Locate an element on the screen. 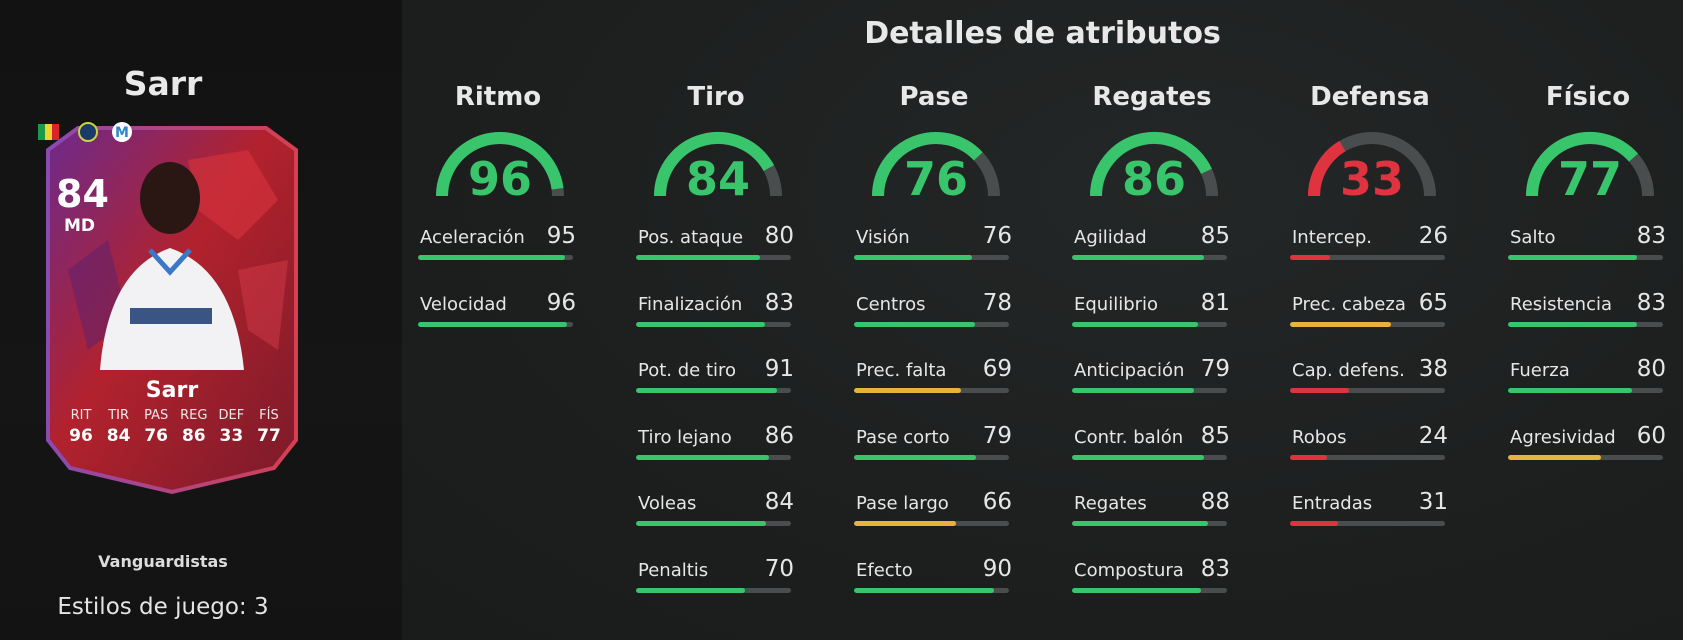 The image size is (1683, 640). attribute-row: Pos. ataque 80 is located at coordinates (716, 245).